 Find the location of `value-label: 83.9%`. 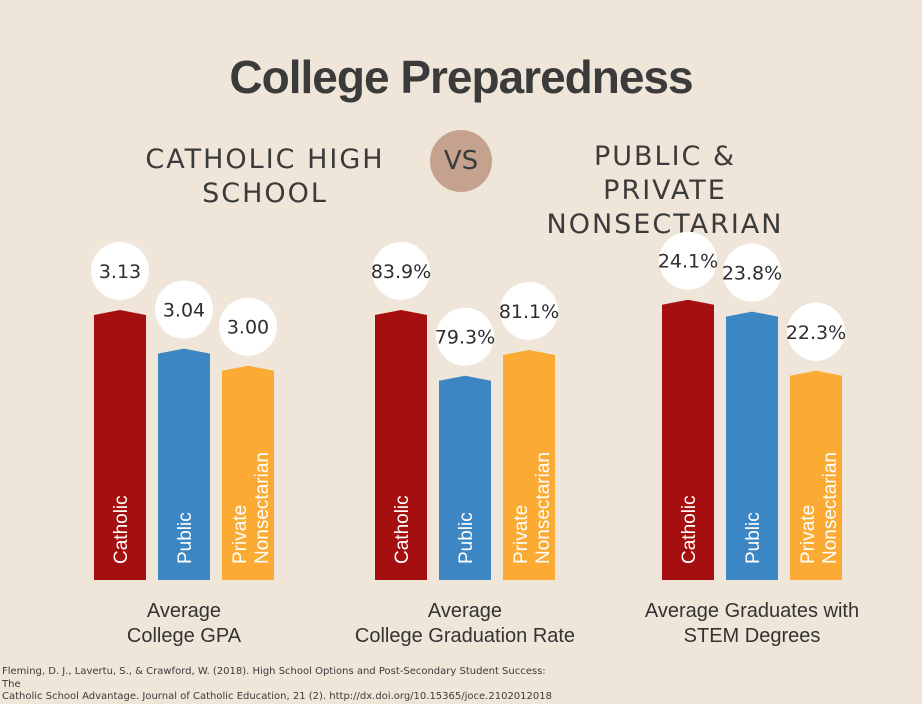

value-label: 83.9% is located at coordinates (401, 272).